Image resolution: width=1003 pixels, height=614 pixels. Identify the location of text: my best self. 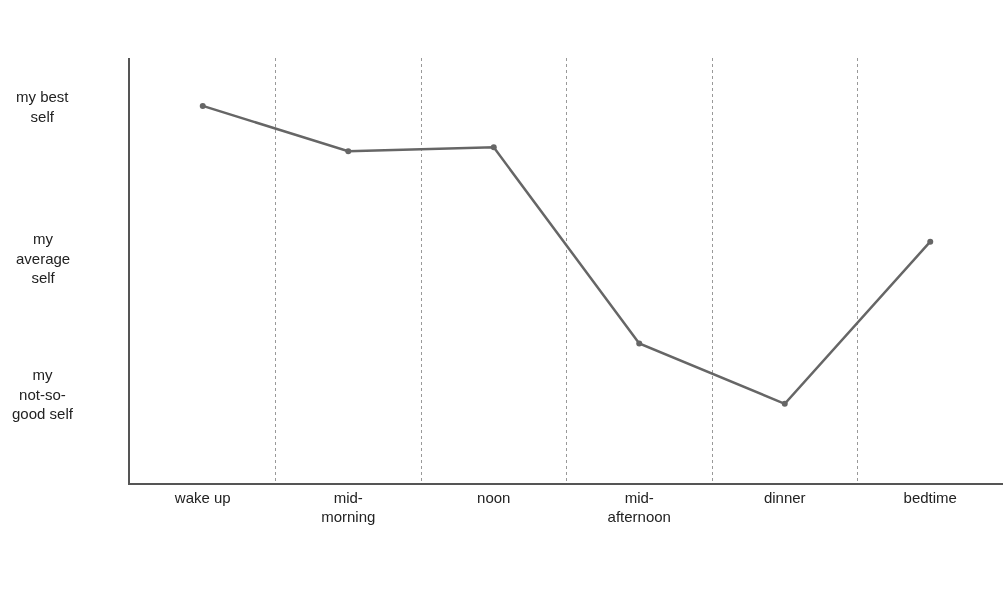
(43, 106).